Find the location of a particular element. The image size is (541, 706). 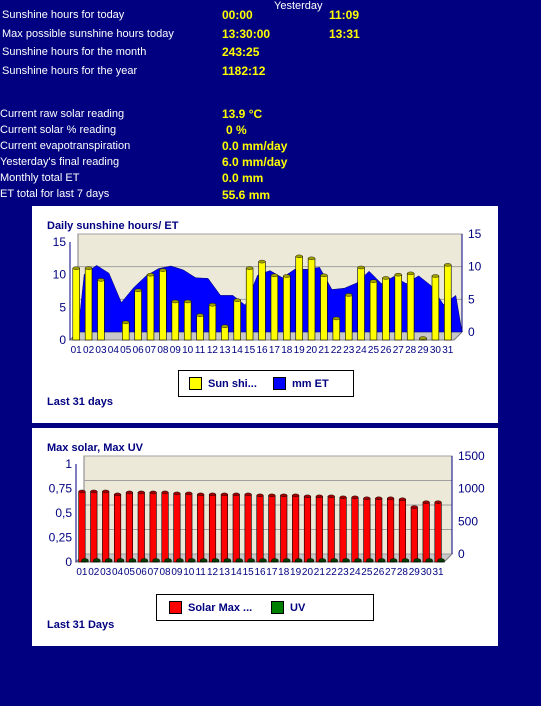

x-tick-label: 21 is located at coordinates (324, 350).